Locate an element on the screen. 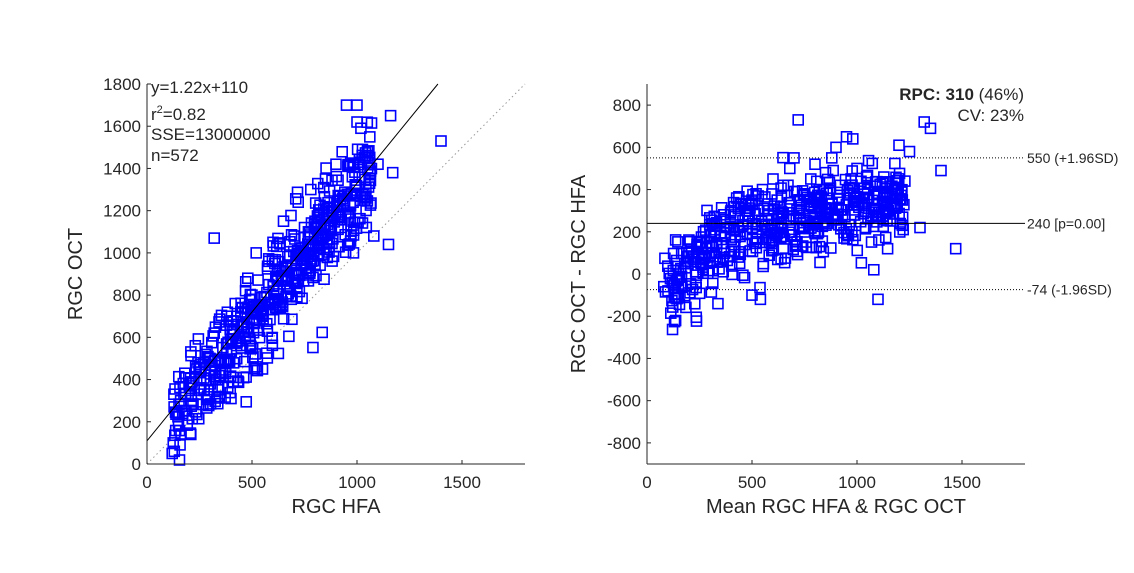  rpc-value: 310 is located at coordinates (960, 94).